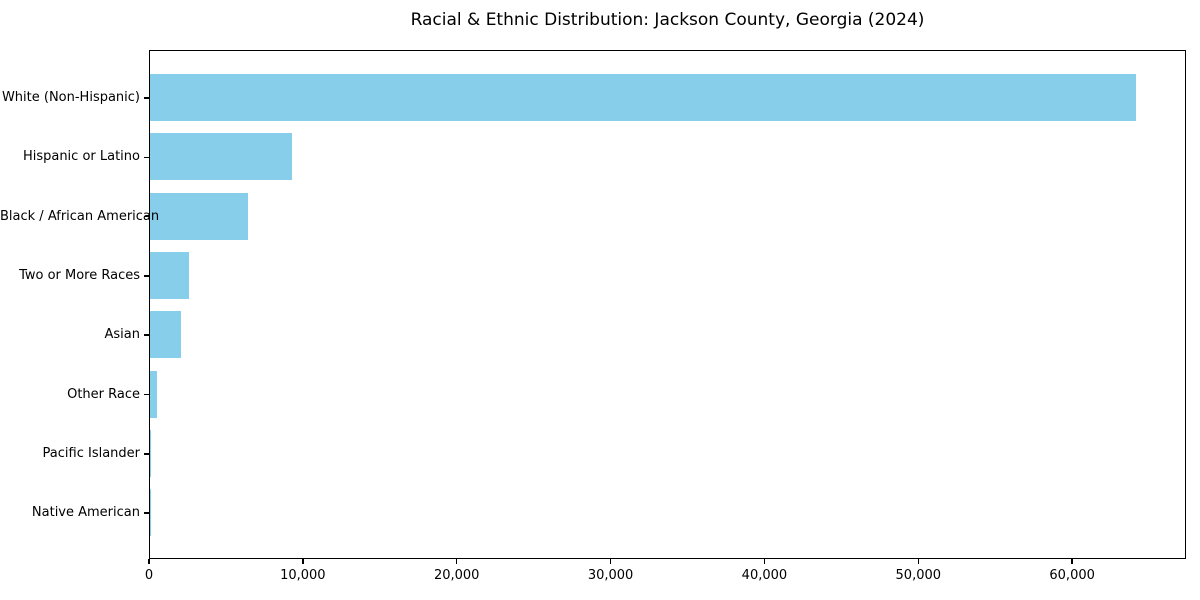 The width and height of the screenshot is (1200, 600). Describe the element at coordinates (85, 513) in the screenshot. I see `y-tick-label: Native American` at that location.